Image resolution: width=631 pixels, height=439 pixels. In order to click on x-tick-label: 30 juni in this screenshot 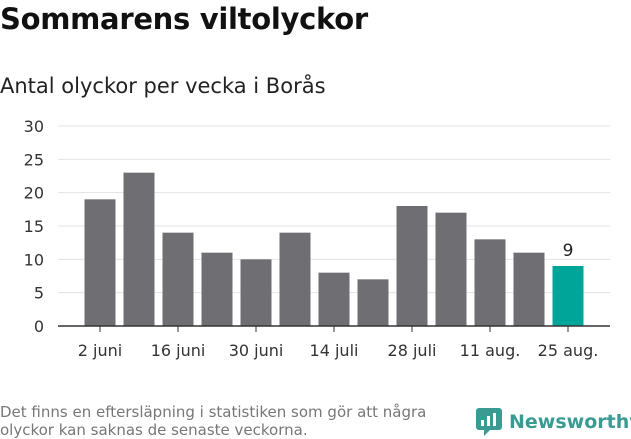, I will do `click(256, 350)`.